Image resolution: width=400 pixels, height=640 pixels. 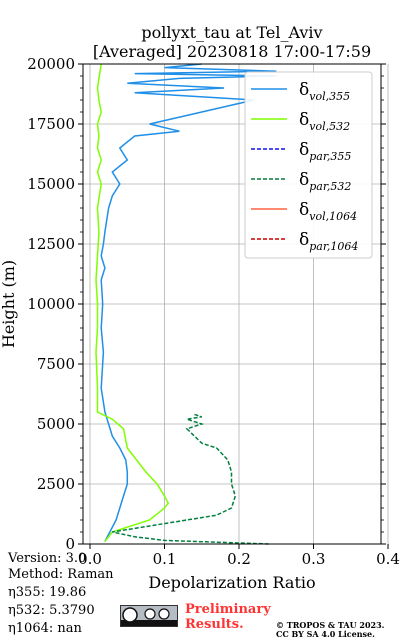 I want to click on y-tick-label: 20000, so click(x=51, y=64).